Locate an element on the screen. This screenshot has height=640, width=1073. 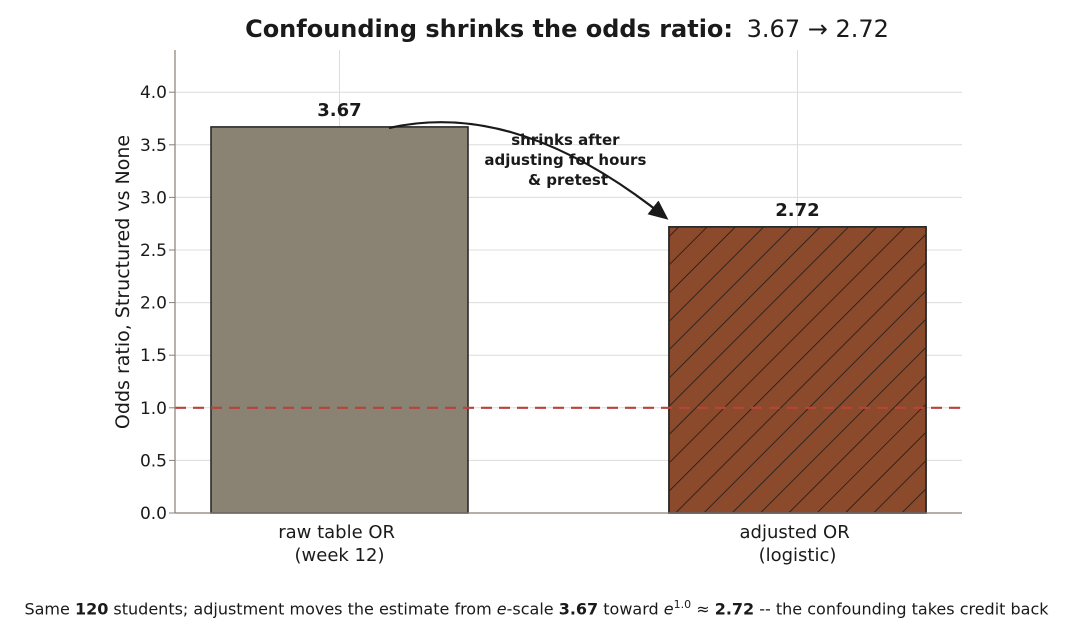
x-label-adjusted: adjusted OR (logistic) is located at coordinates (798, 544).